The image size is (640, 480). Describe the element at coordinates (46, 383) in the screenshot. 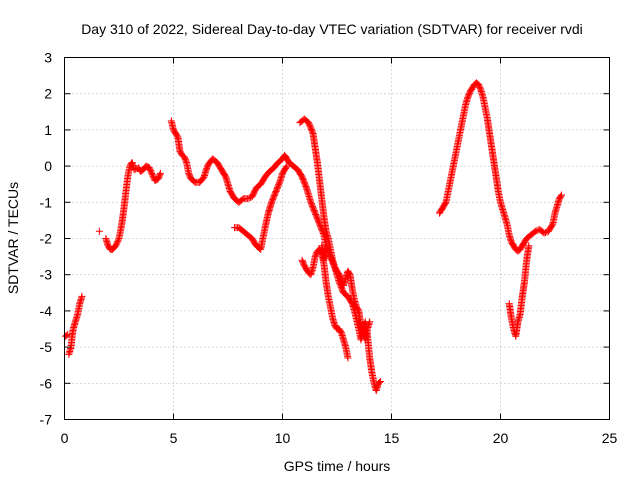

I see `y-tick-label: -6` at that location.